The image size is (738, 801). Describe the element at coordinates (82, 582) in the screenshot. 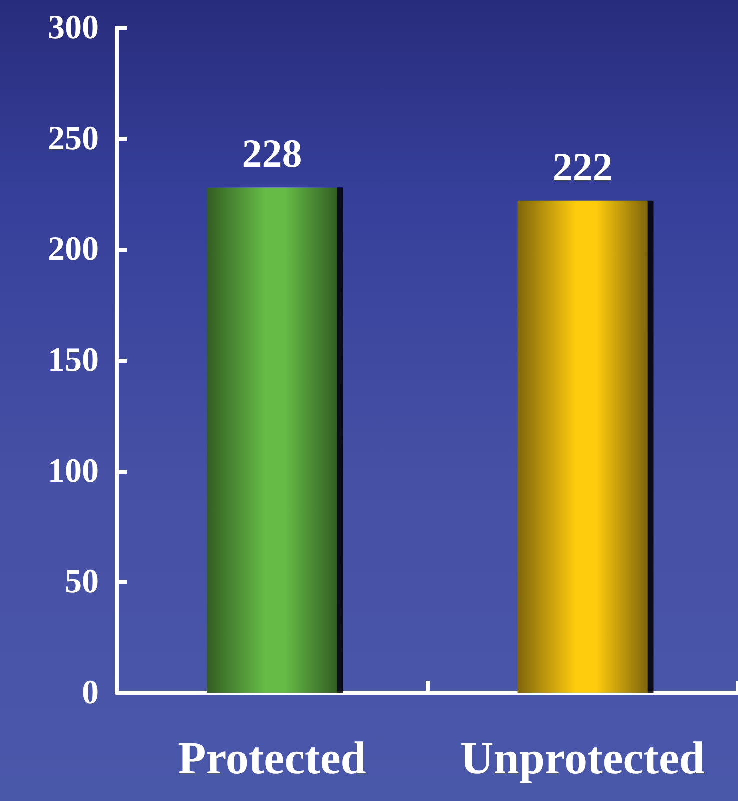

I see `y-tick-label: 50` at that location.